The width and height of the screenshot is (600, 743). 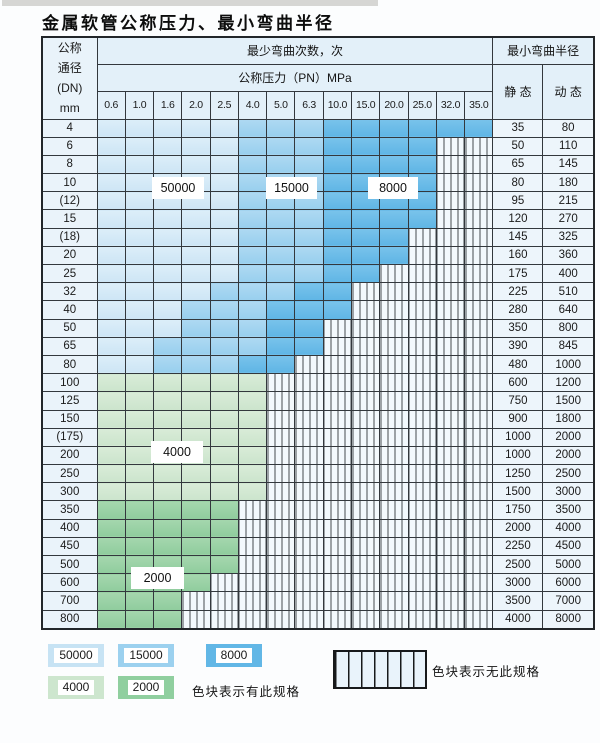 I want to click on table-row: 600 3000 6000, so click(x=318, y=583).